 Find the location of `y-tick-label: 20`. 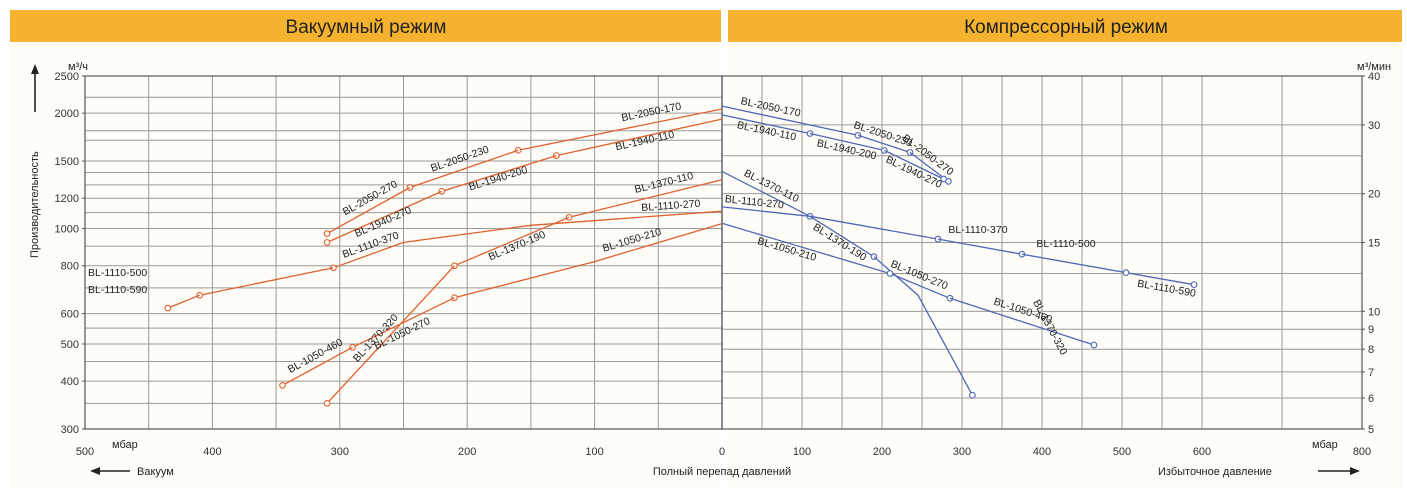

y-tick-label: 20 is located at coordinates (1374, 195).